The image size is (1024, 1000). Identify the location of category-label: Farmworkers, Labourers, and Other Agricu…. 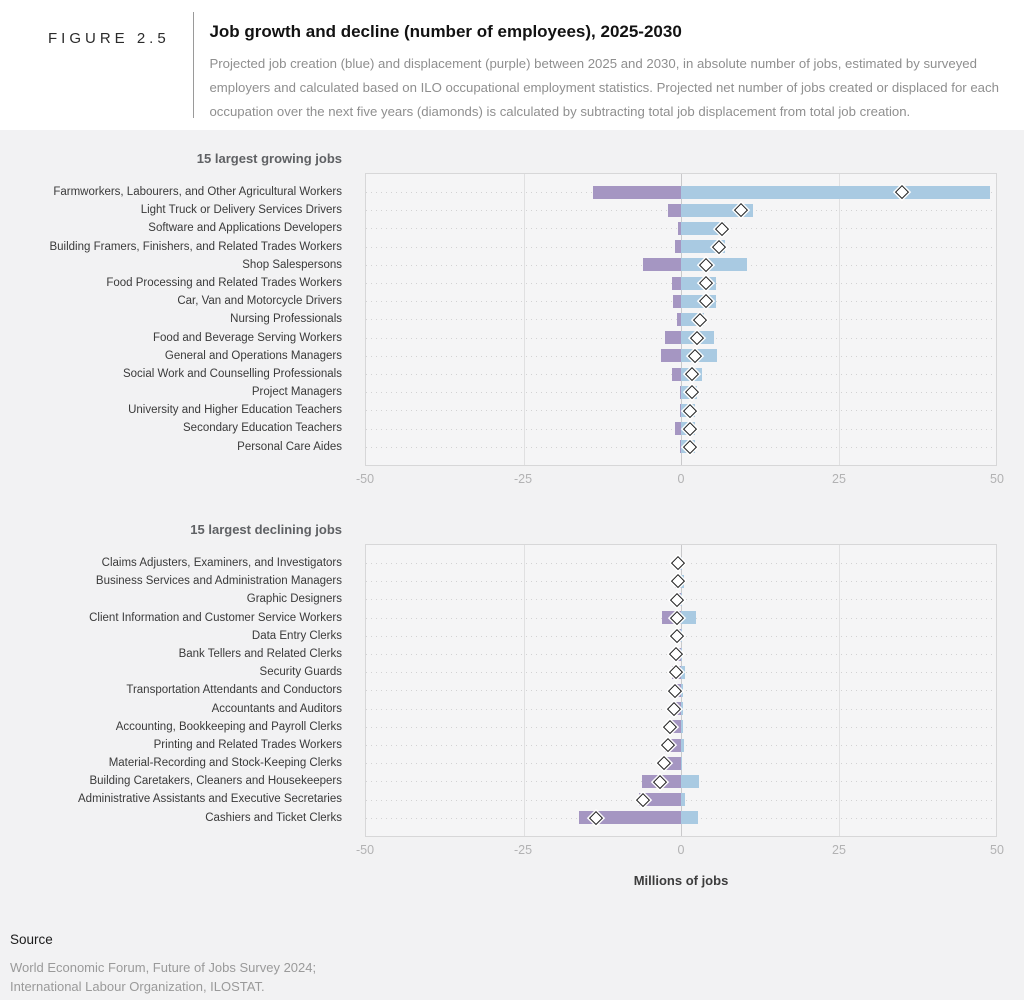
(197, 192).